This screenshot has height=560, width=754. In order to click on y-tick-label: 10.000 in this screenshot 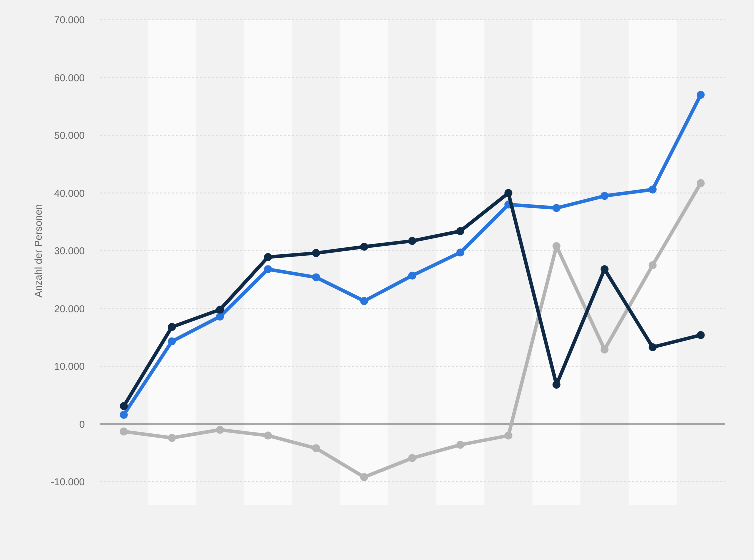, I will do `click(70, 367)`.